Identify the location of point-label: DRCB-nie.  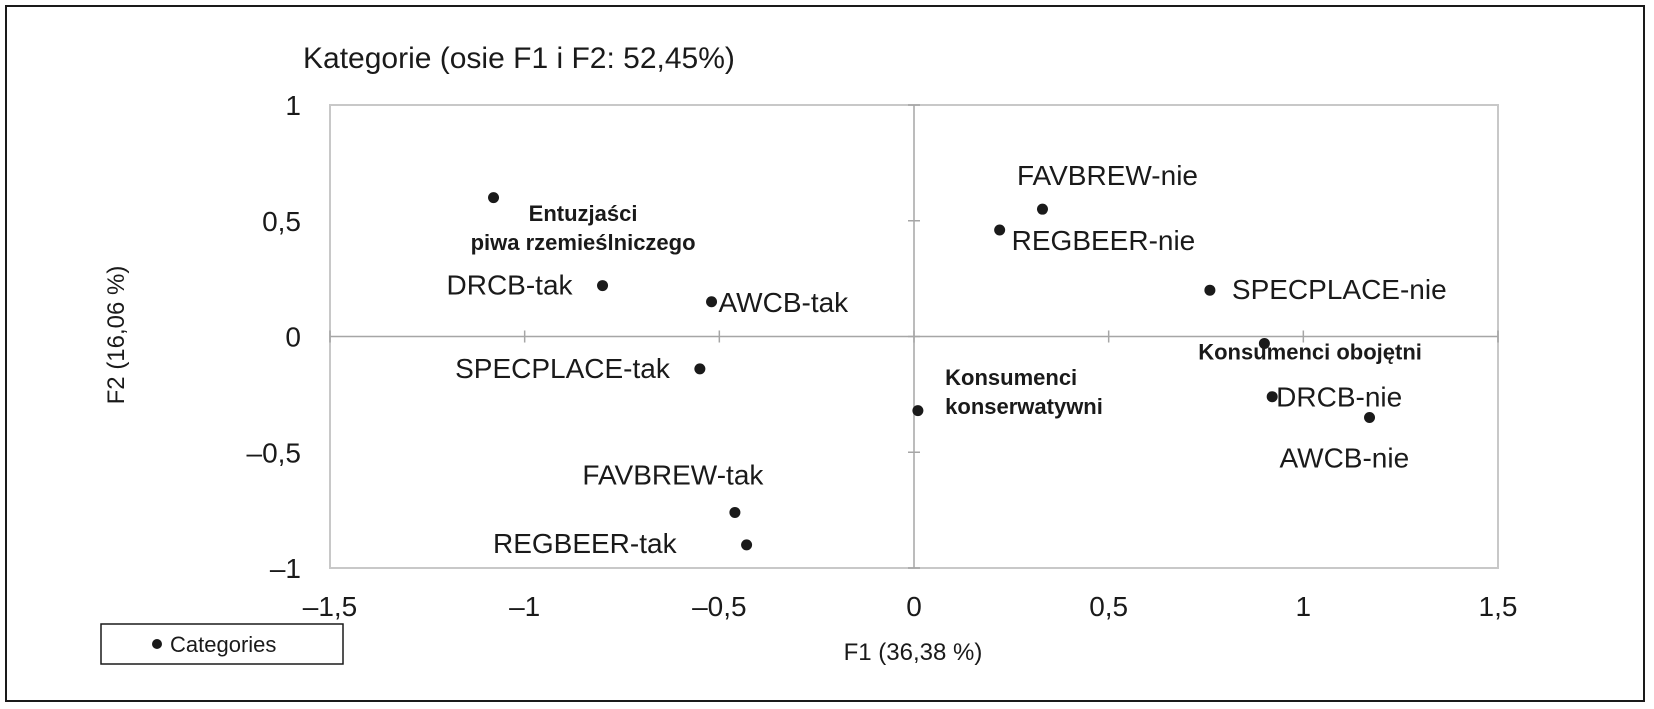
(1339, 397).